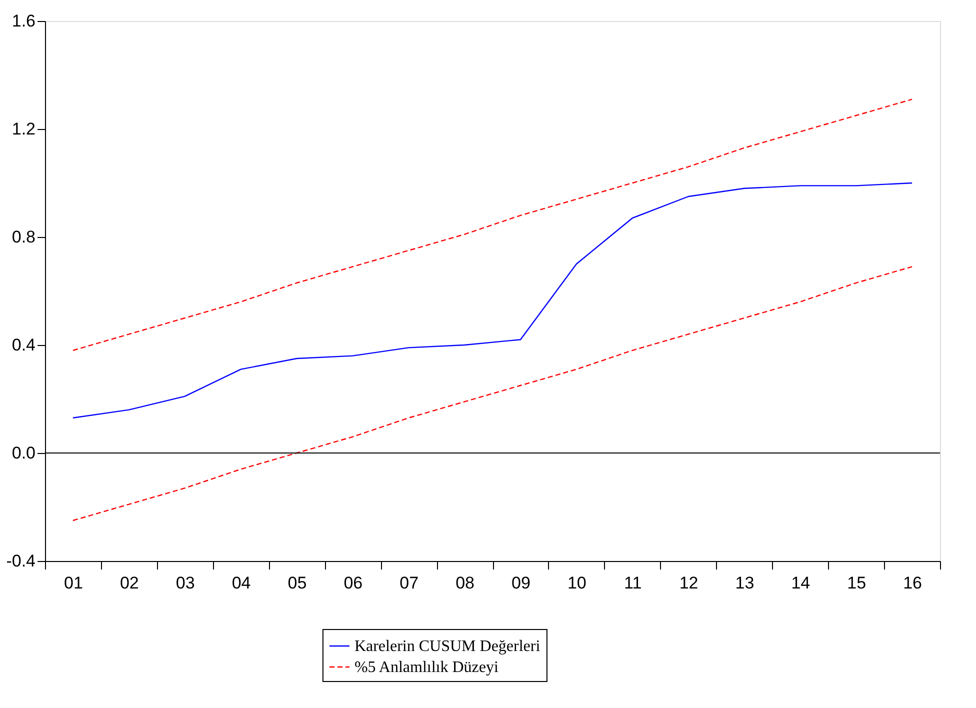  Describe the element at coordinates (426, 667) in the screenshot. I see `legend-label: %5 Anlamlılık Düzeyi` at that location.